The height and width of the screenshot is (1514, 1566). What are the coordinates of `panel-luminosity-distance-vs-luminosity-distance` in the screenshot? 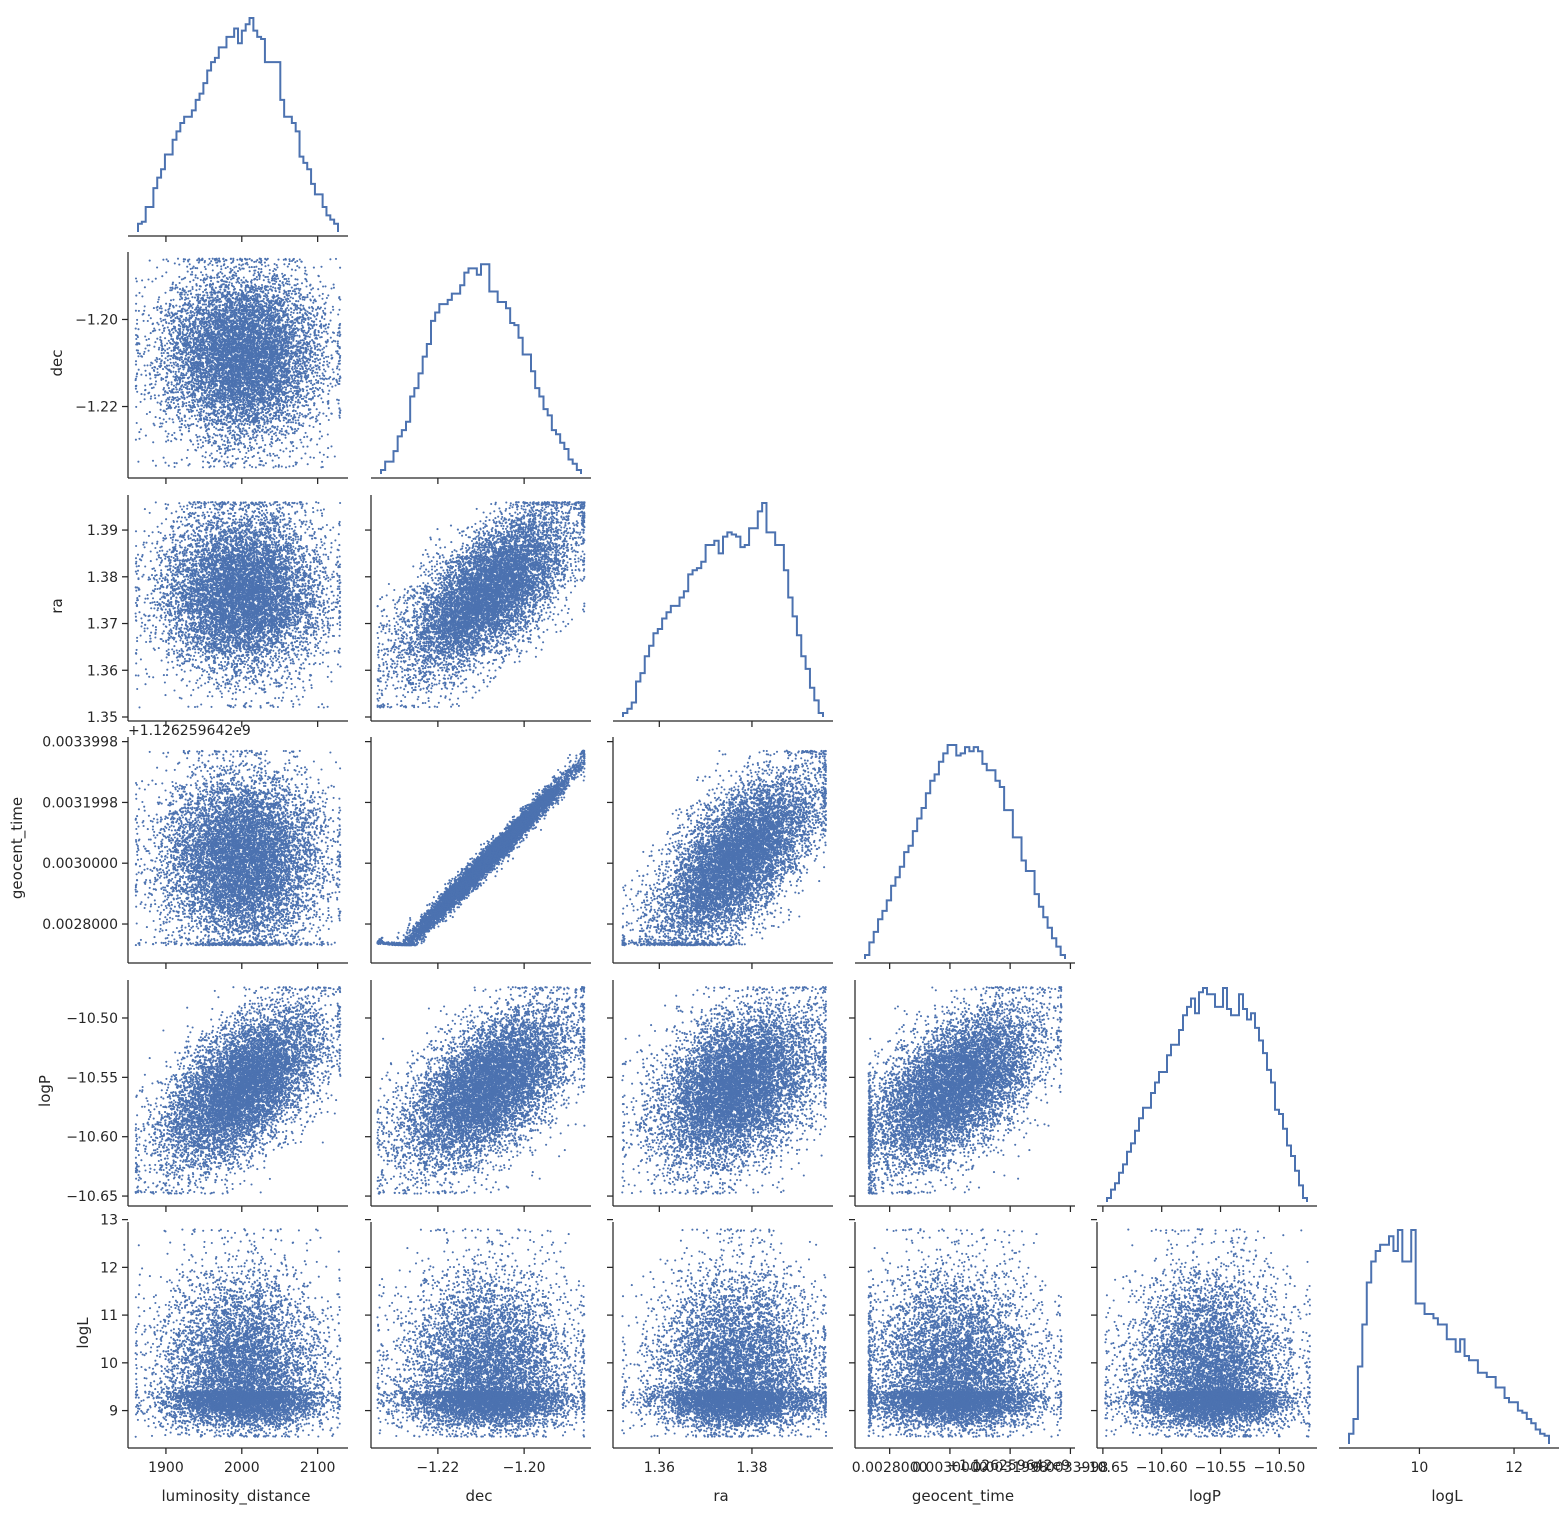 It's located at (238, 130).